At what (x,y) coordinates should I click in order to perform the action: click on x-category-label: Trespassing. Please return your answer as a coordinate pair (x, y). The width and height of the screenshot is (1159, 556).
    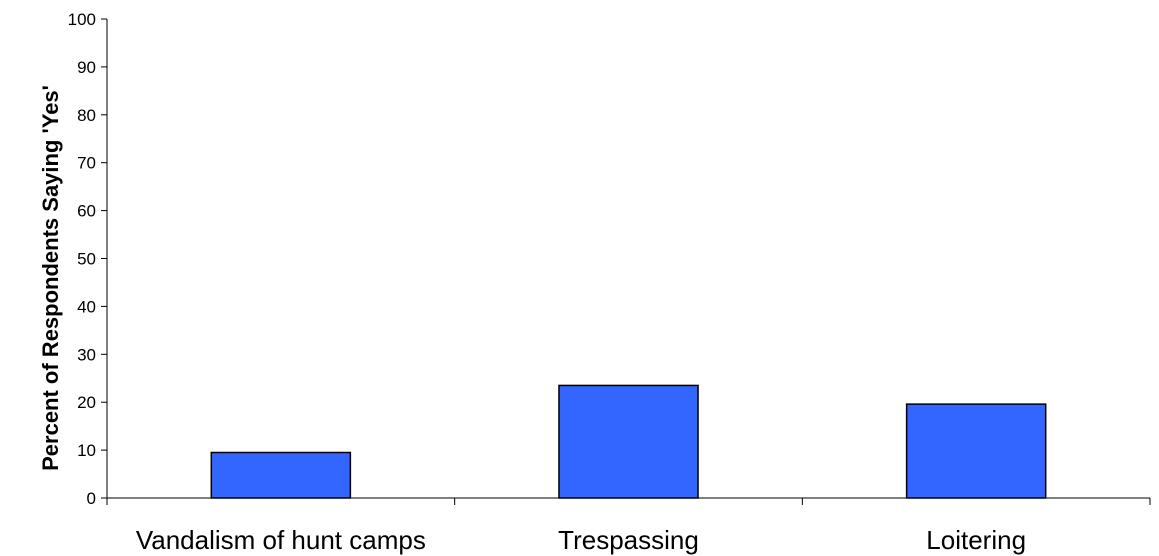
    Looking at the image, I should click on (628, 540).